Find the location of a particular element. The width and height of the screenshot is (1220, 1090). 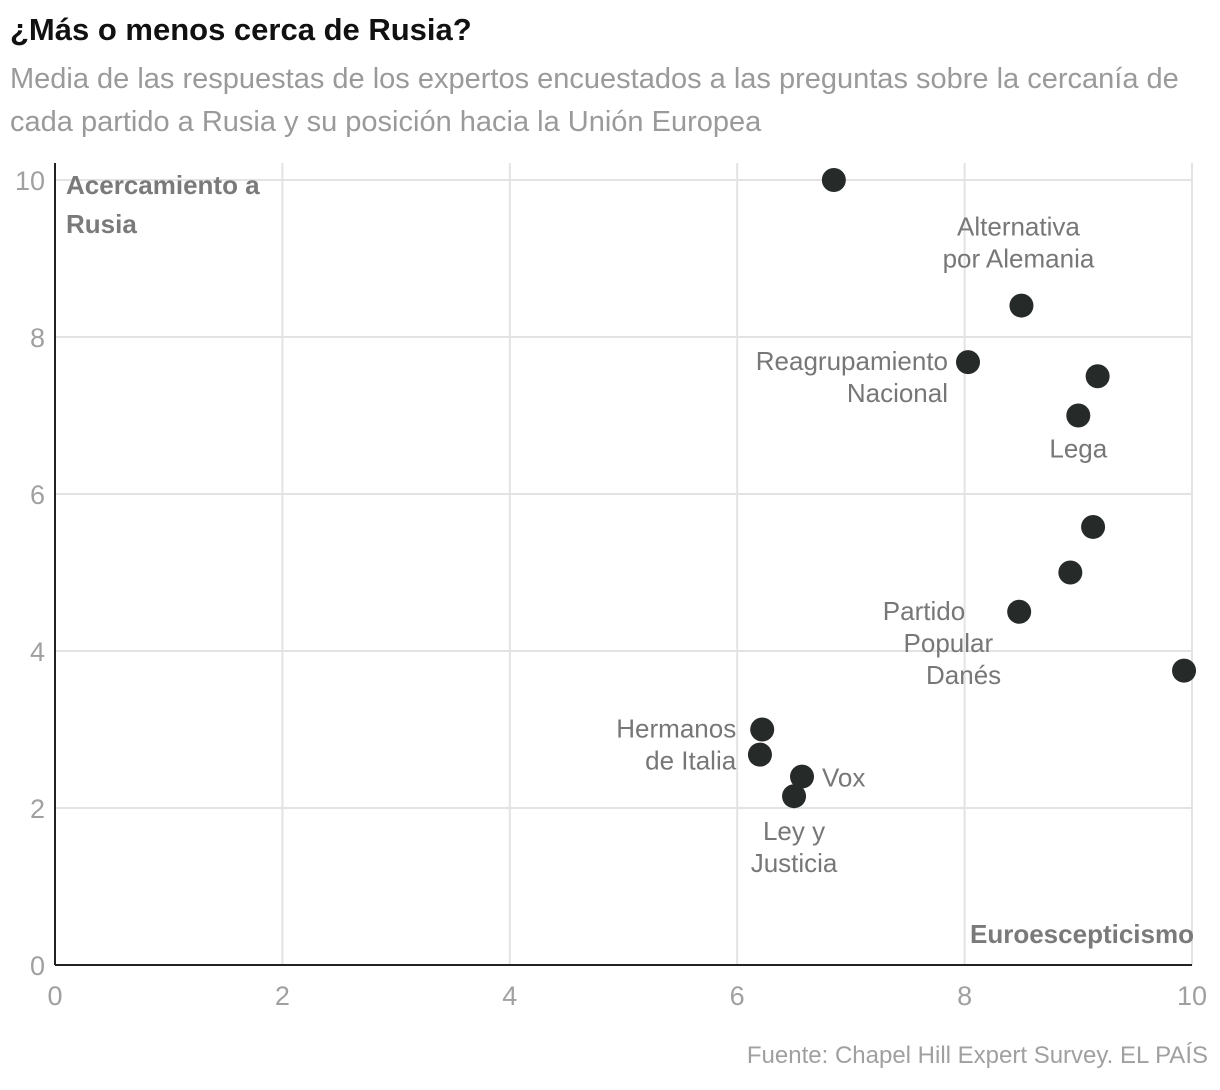

x-tick-label: 8 is located at coordinates (964, 996).